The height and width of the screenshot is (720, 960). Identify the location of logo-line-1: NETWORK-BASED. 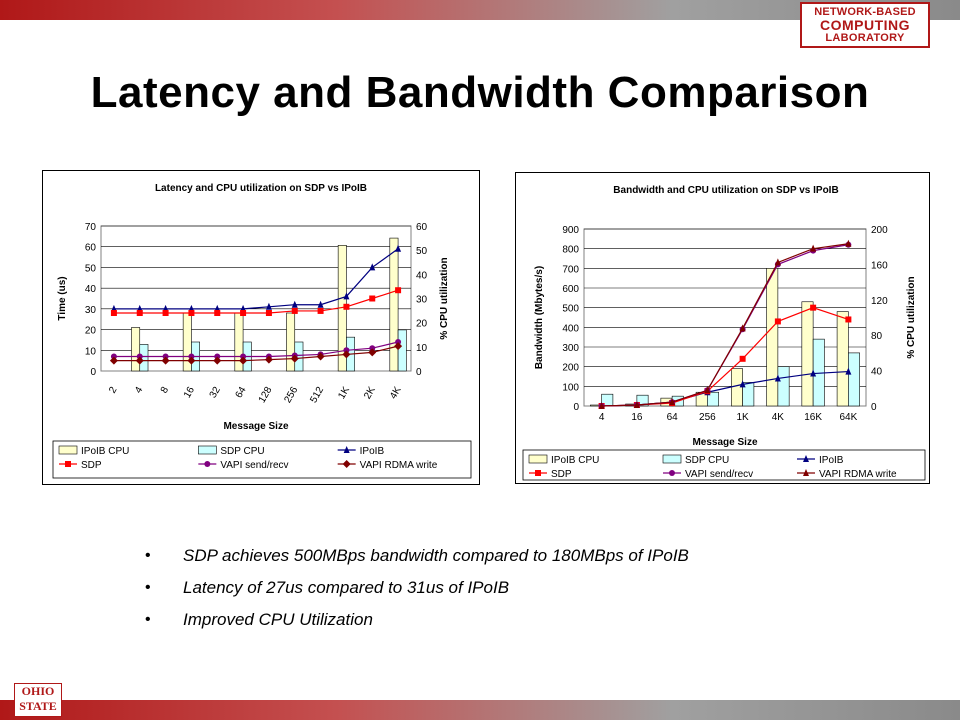
(865, 12).